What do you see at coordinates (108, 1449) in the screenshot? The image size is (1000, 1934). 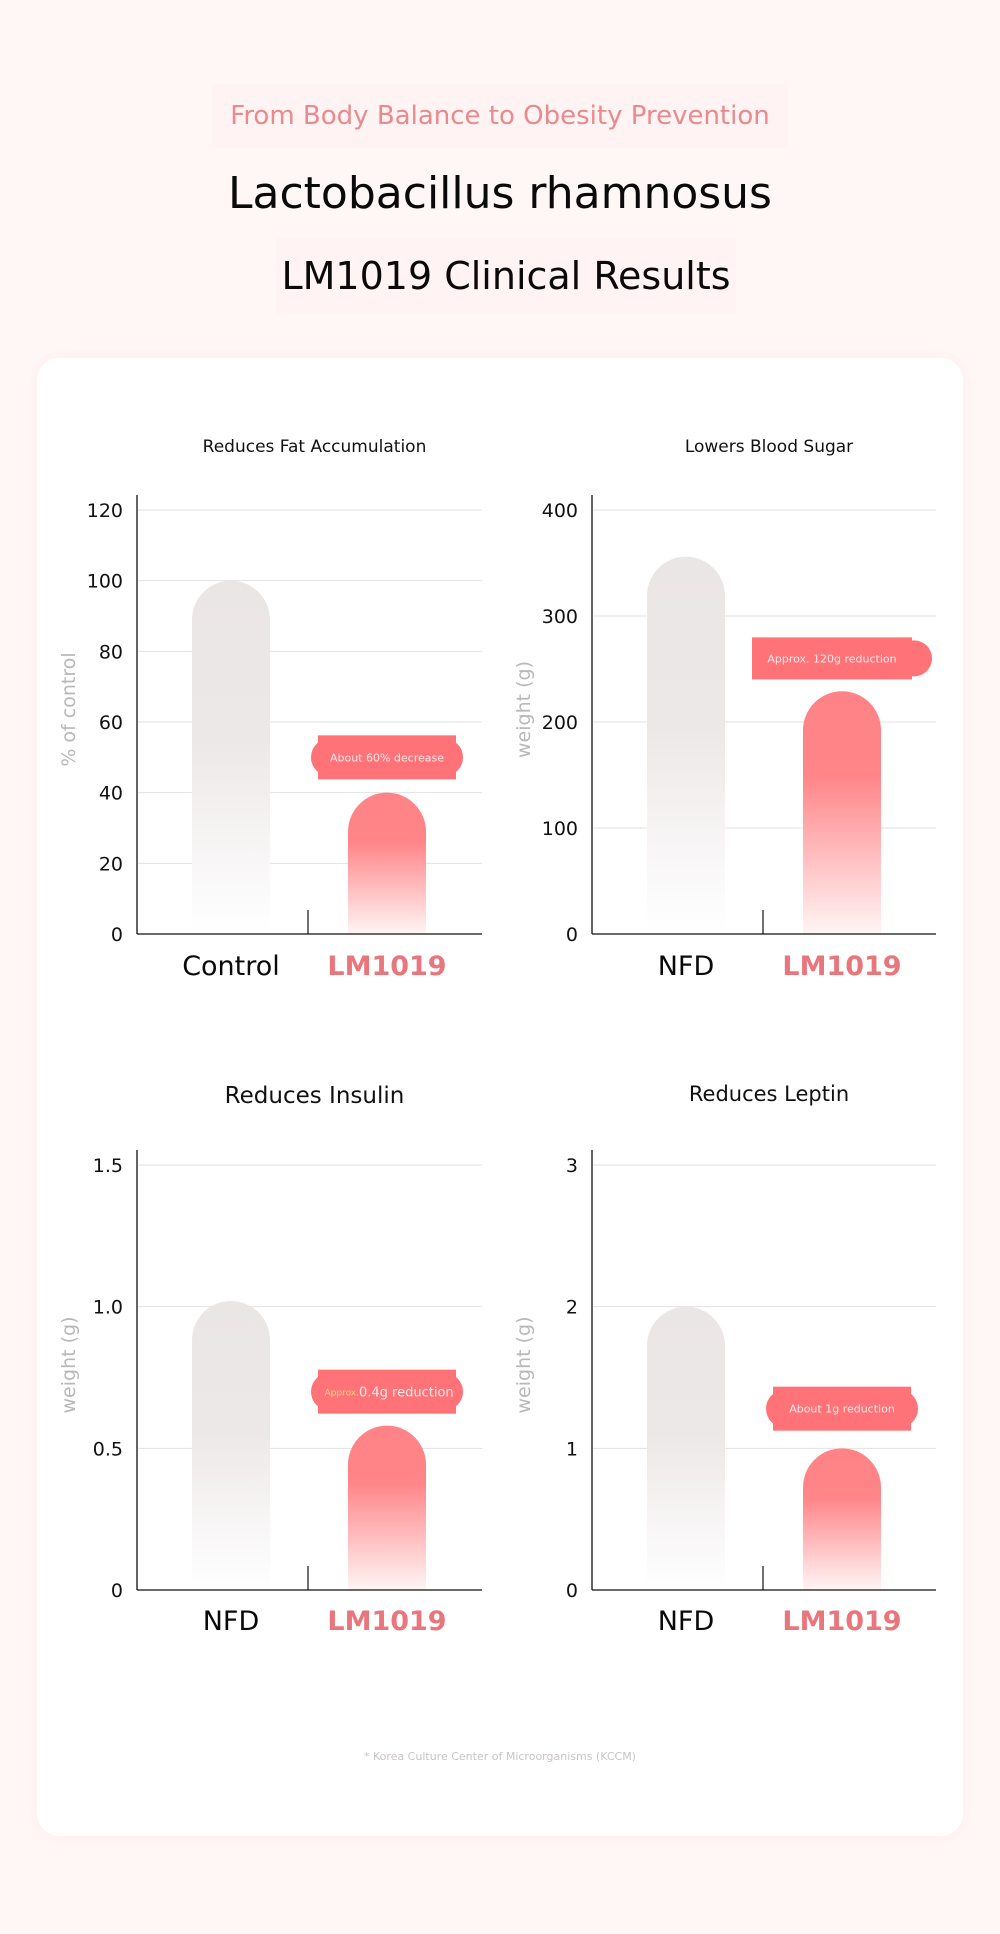 I see `y-tick-label: 0.5` at bounding box center [108, 1449].